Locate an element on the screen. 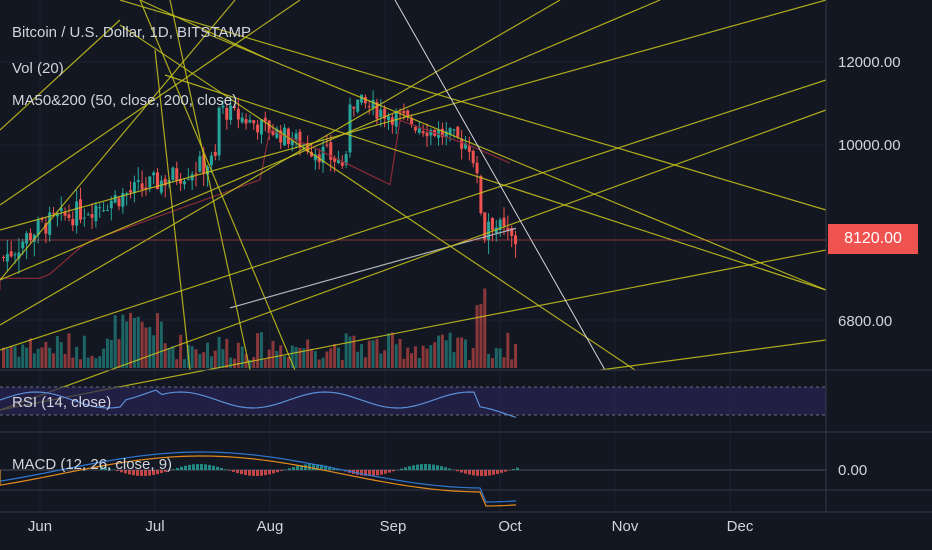 This screenshot has width=932, height=550. price-tick-label: 6800.00 is located at coordinates (865, 321).